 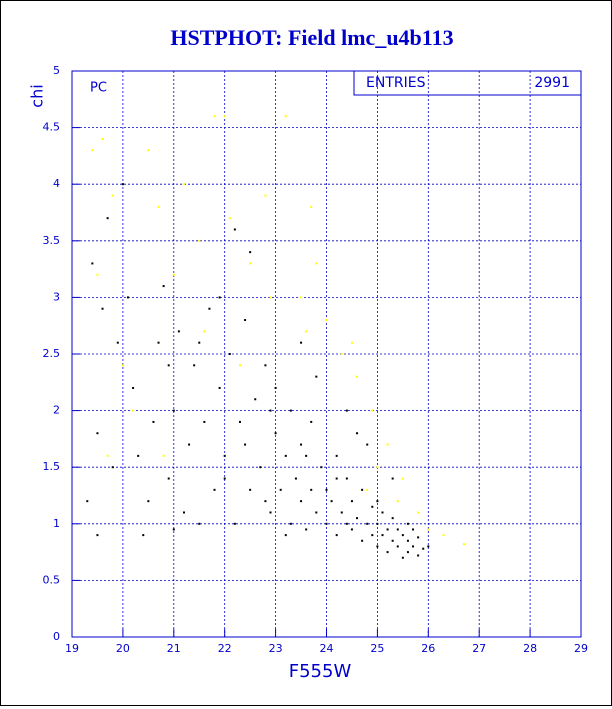 I want to click on x-tick-label: 23, so click(x=276, y=648).